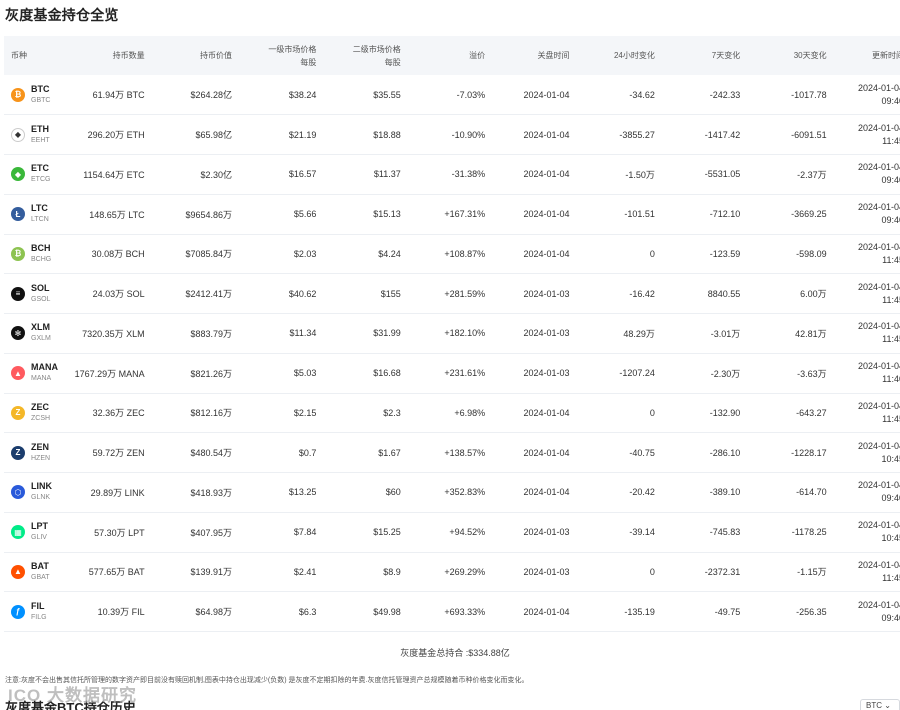 The height and width of the screenshot is (710, 900). Describe the element at coordinates (18, 412) in the screenshot. I see `zec-icon: Z` at that location.